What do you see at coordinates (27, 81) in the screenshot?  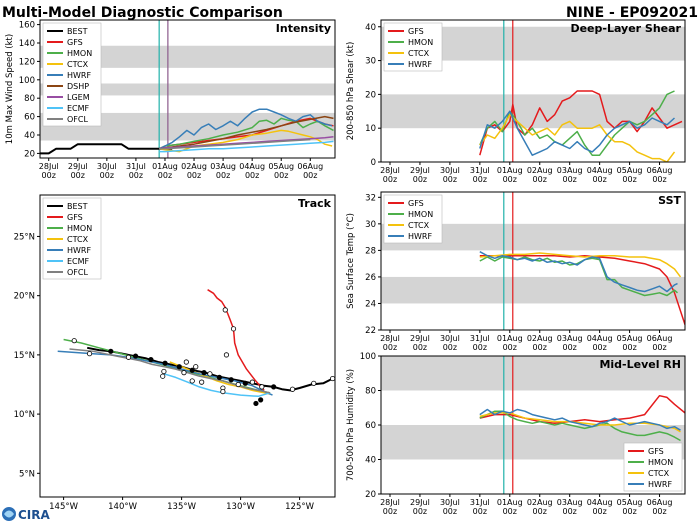 I see `intensity-ytick-label: 100` at bounding box center [27, 81].